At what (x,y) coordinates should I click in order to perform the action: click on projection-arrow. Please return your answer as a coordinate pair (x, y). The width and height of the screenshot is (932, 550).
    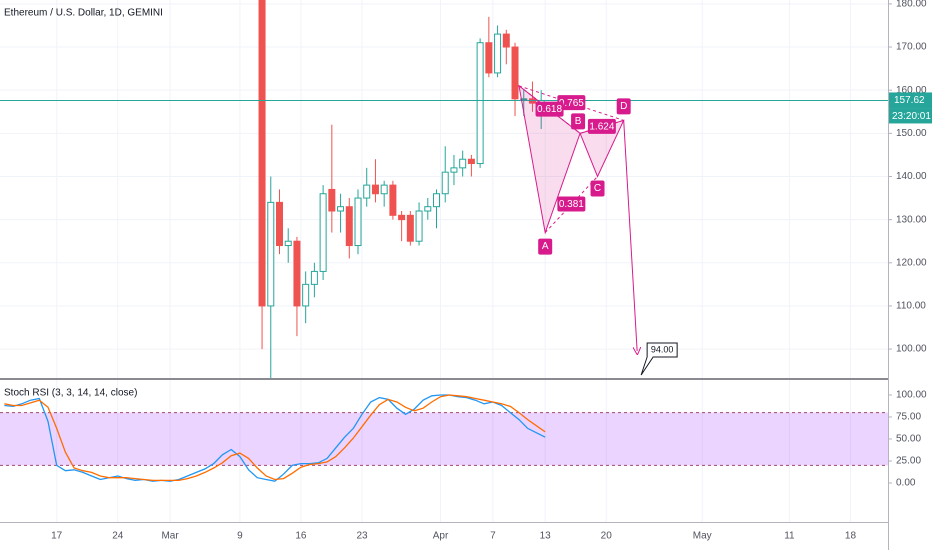
    Looking at the image, I should click on (630, 235).